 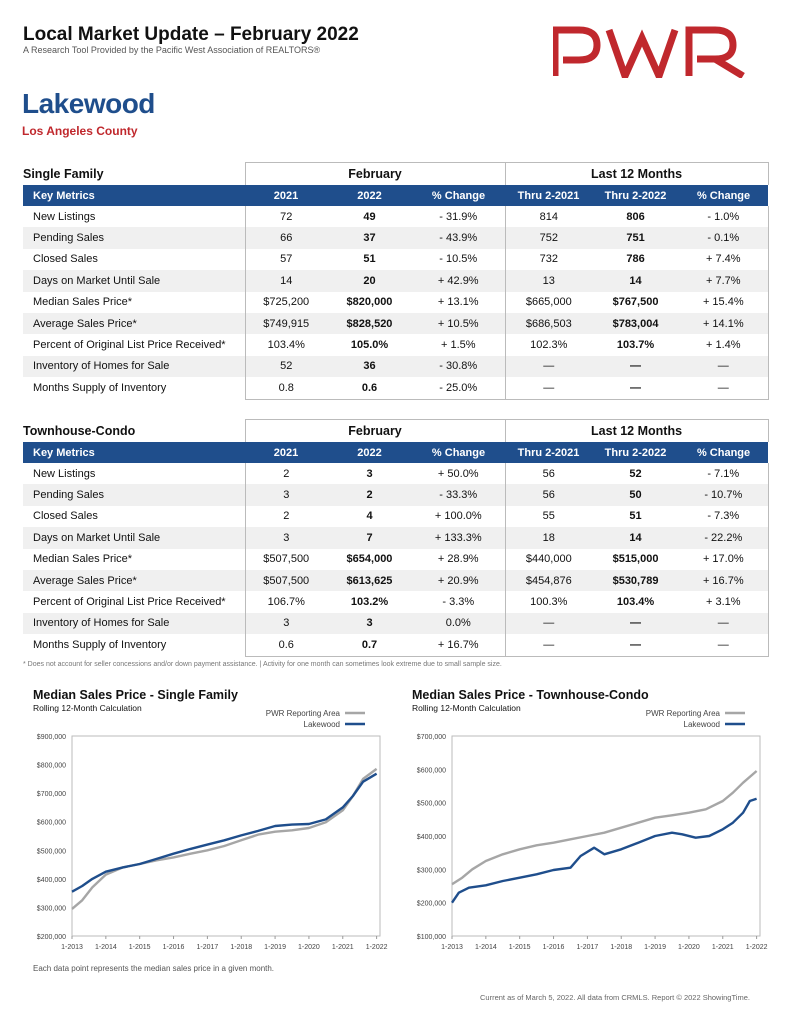 What do you see at coordinates (459, 538) in the screenshot?
I see `metric-value: + 133.3%` at bounding box center [459, 538].